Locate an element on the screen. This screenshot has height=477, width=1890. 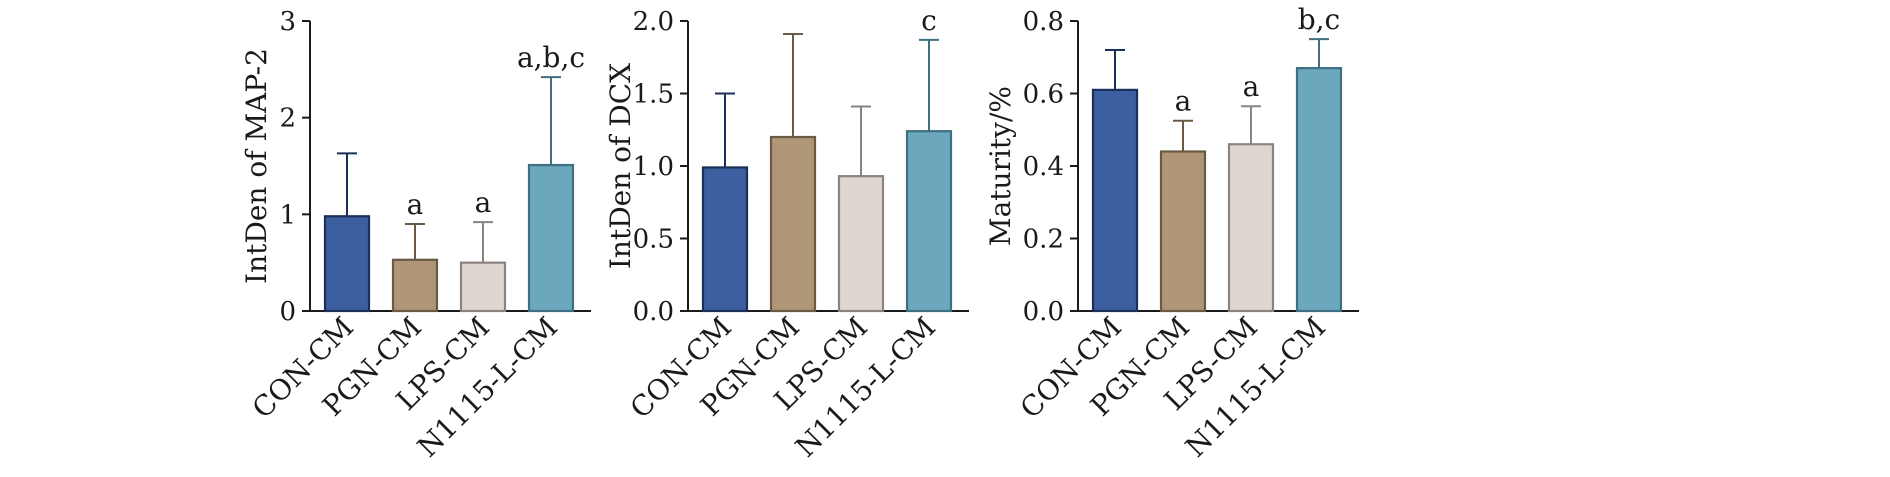
significance-label: b,c is located at coordinates (1319, 19).